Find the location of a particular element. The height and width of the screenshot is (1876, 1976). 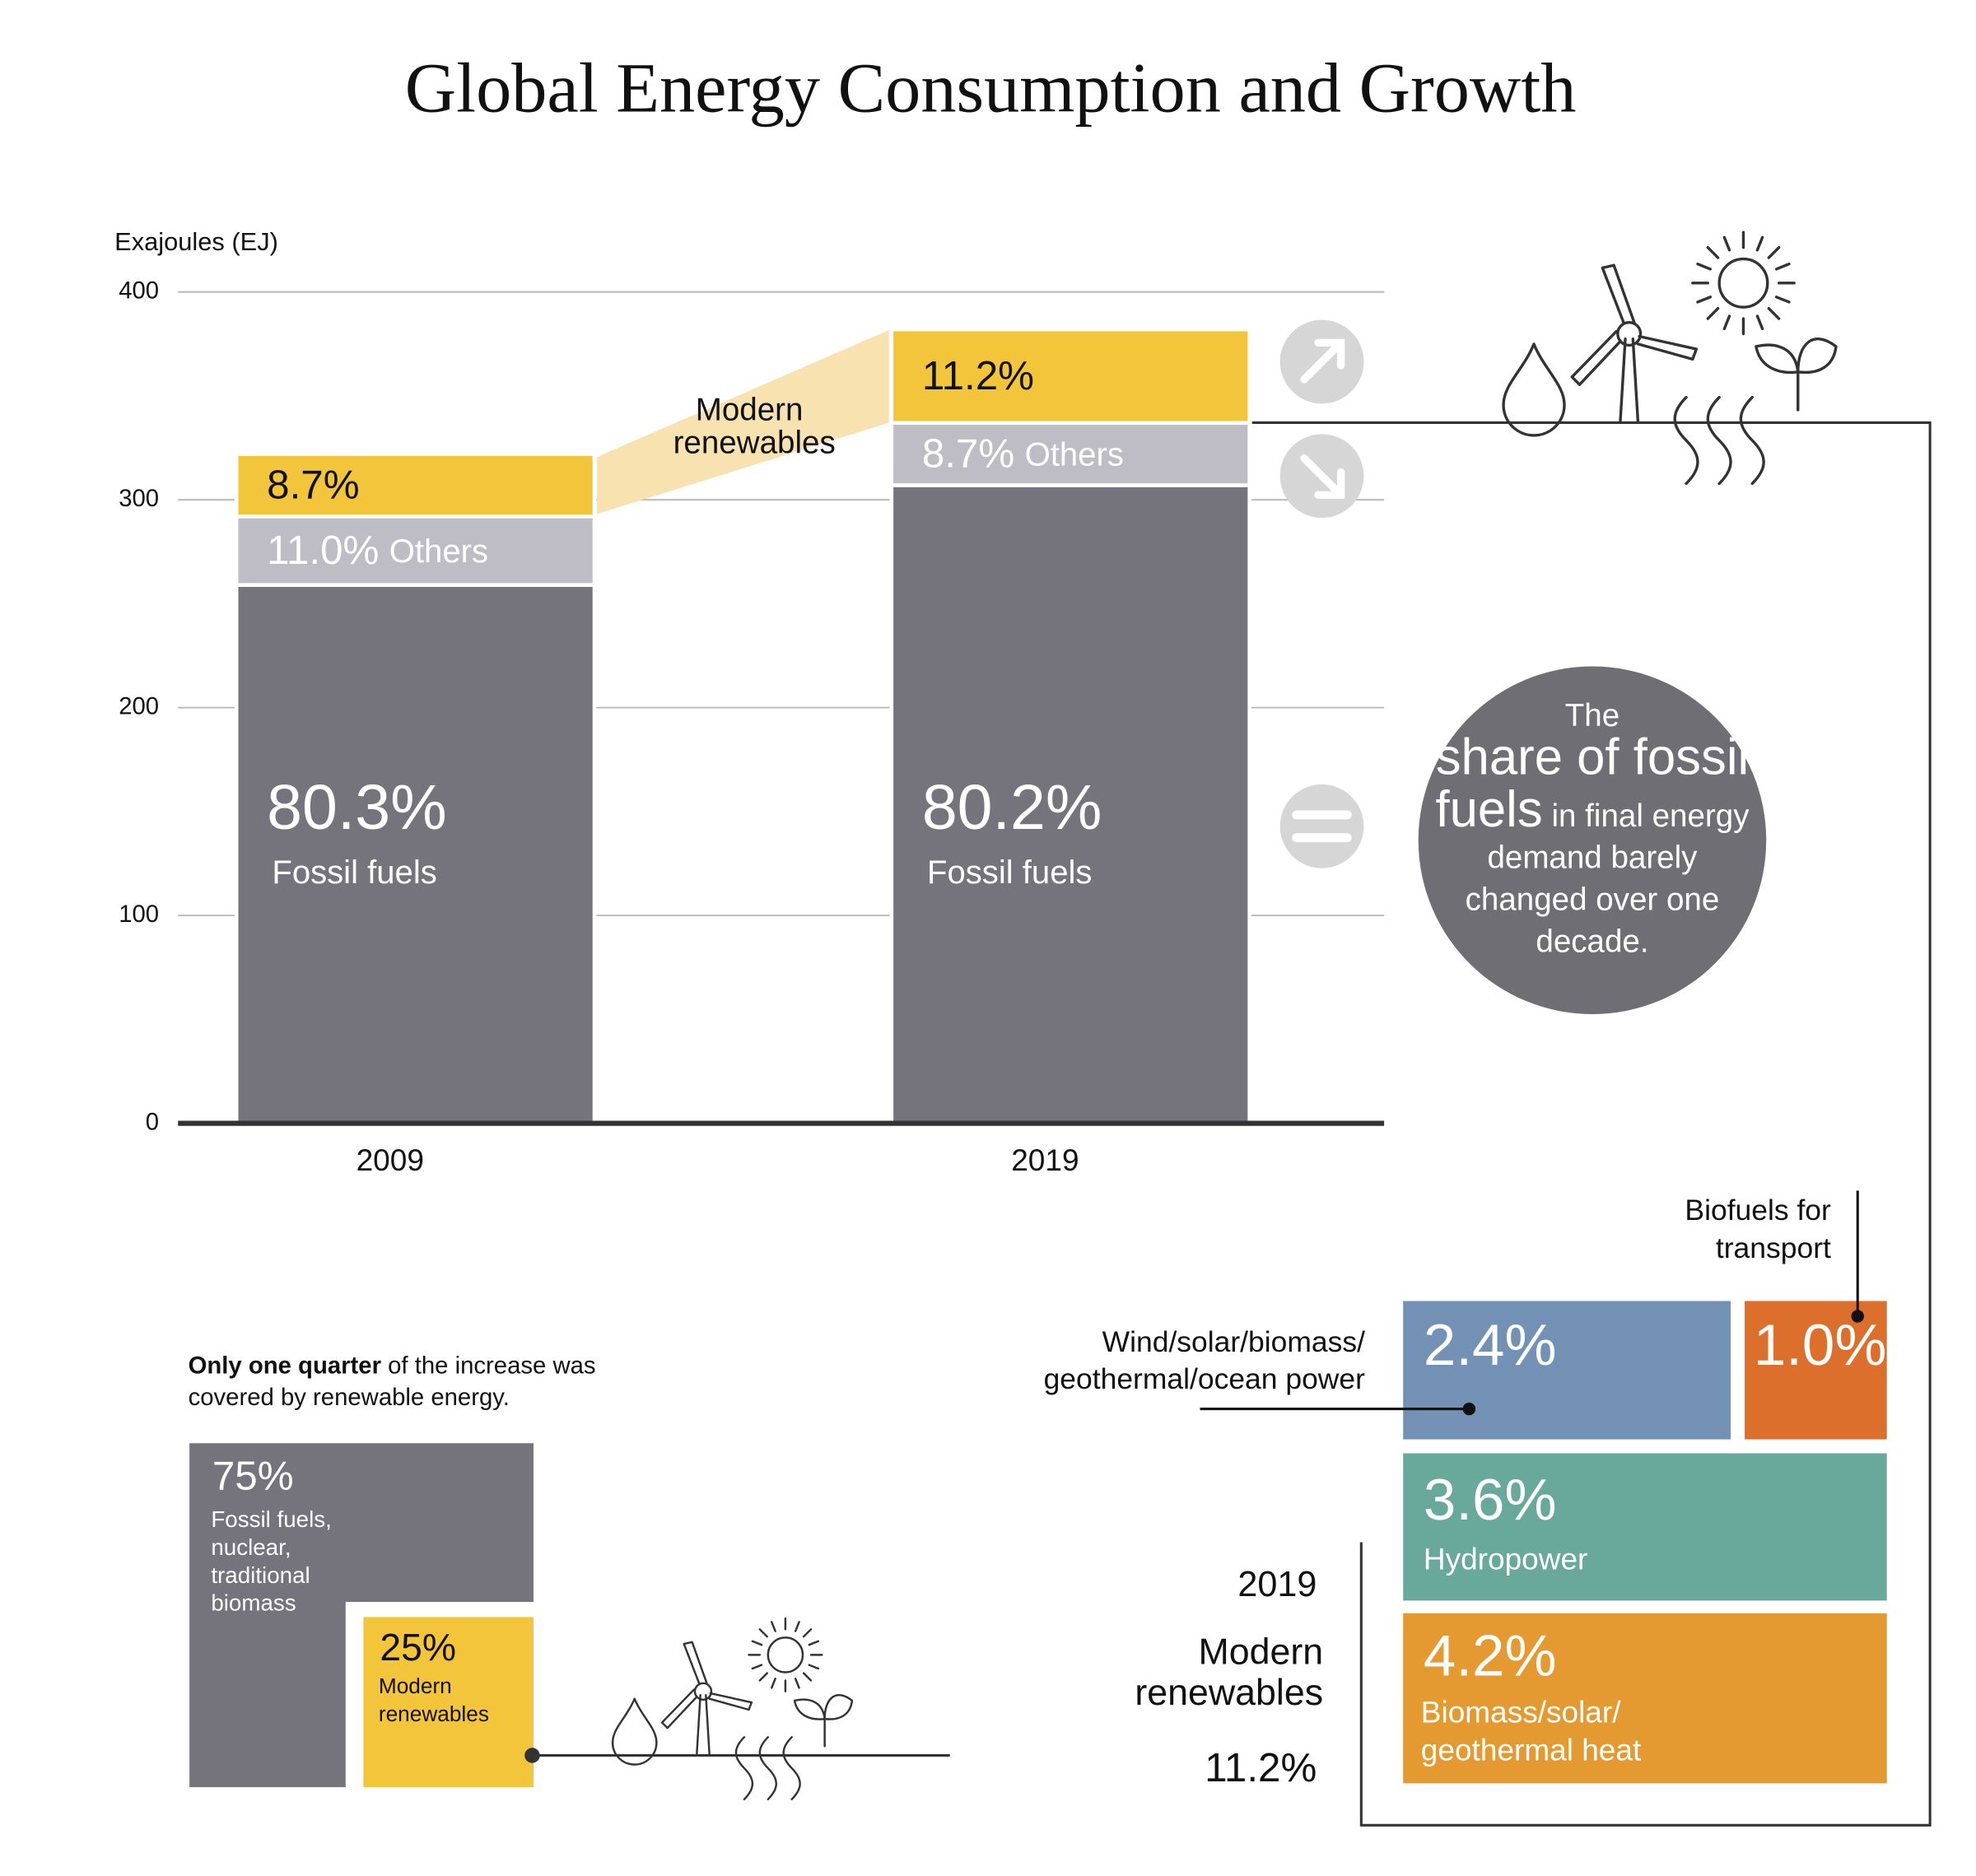

renewable-share-label-box: Modern renewables is located at coordinates (433, 1700).